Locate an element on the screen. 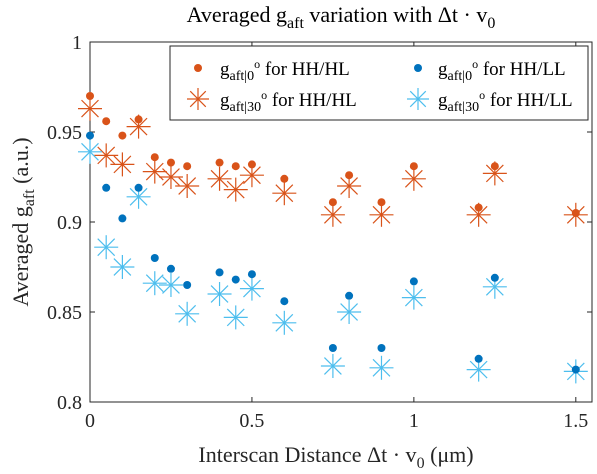 The height and width of the screenshot is (474, 597). y-tick-label: 0.95 is located at coordinates (64, 133).